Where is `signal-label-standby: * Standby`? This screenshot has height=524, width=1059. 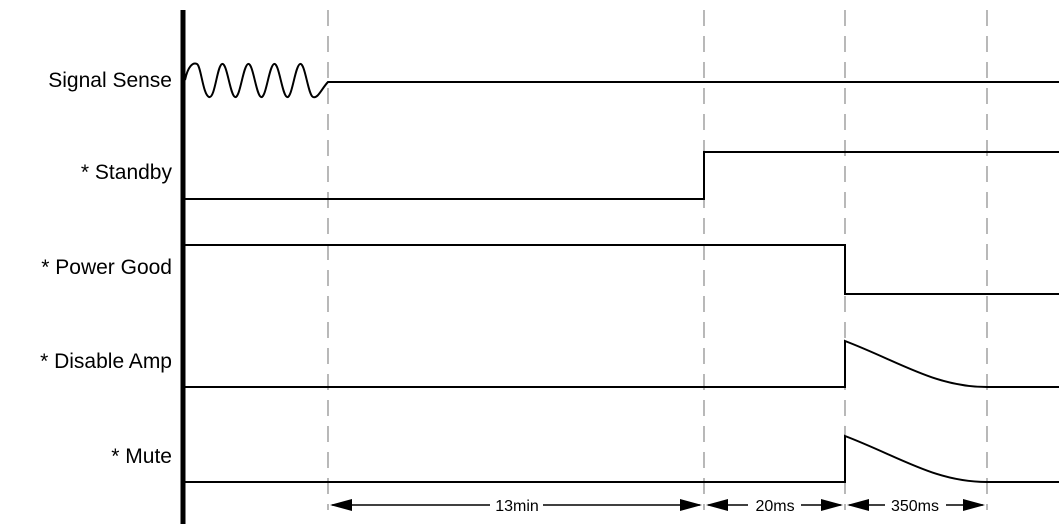
signal-label-standby: * Standby is located at coordinates (127, 172).